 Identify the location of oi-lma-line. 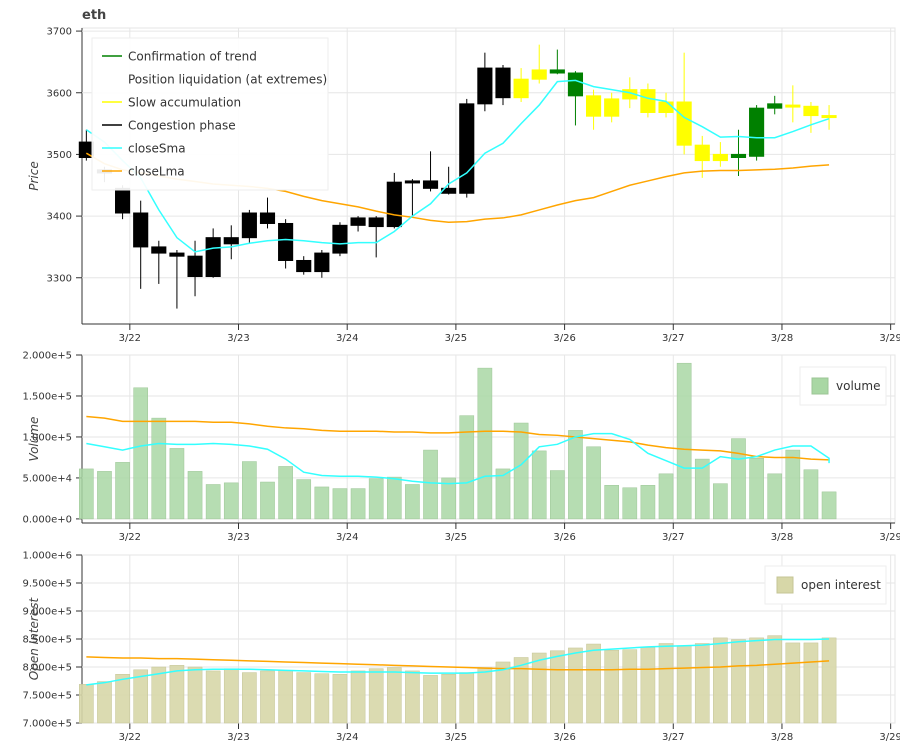
(458, 663).